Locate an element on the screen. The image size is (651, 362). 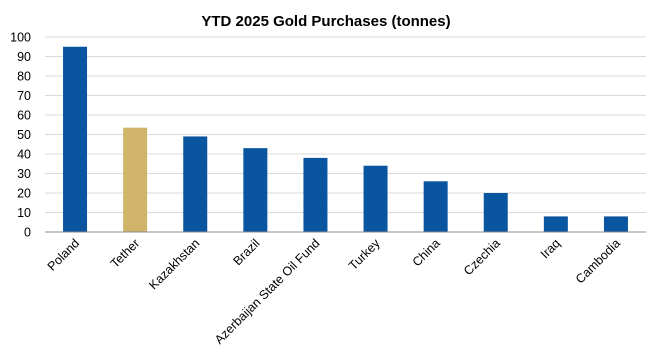
y-tick-label: 10 is located at coordinates (24, 213).